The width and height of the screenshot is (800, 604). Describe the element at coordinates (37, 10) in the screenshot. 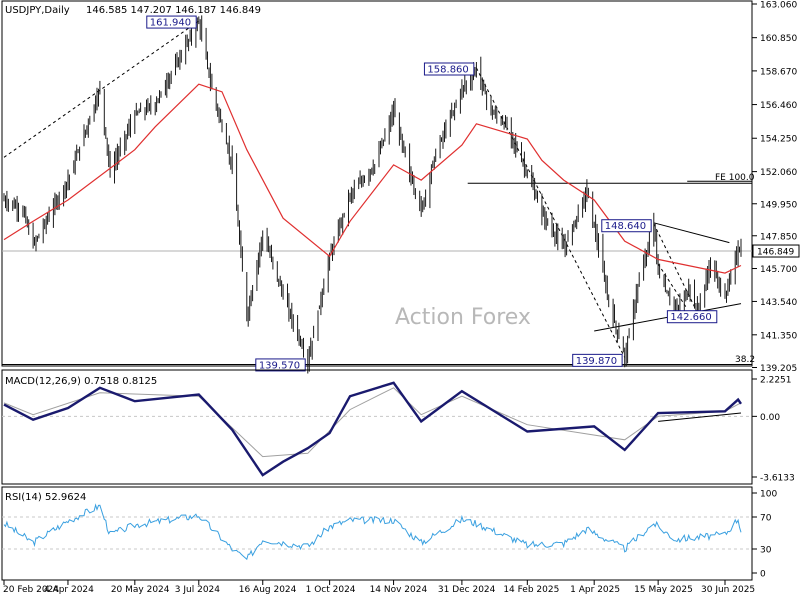

I see `symbol-label: USDJPY,Daily` at that location.